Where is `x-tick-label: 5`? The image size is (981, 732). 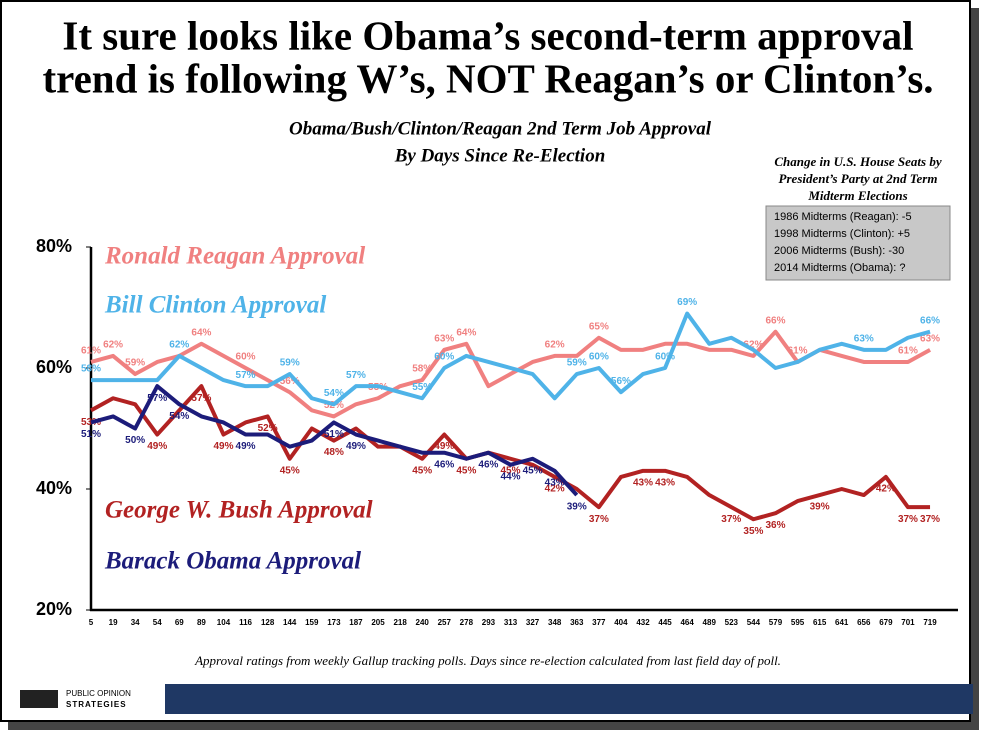 x-tick-label: 5 is located at coordinates (91, 622).